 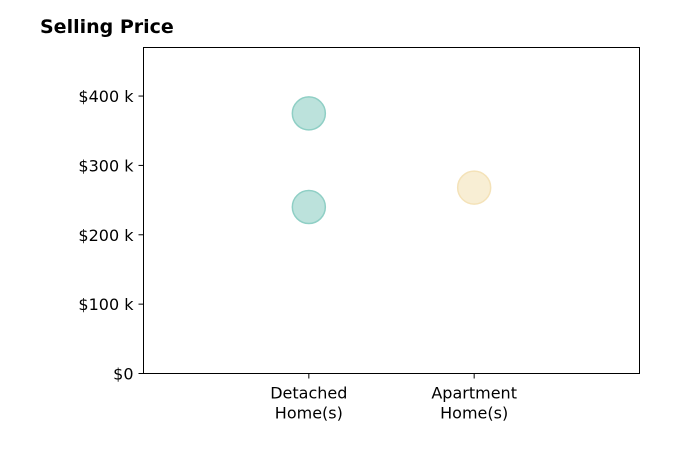 I want to click on y-tick-label: $400 k, so click(x=106, y=96).